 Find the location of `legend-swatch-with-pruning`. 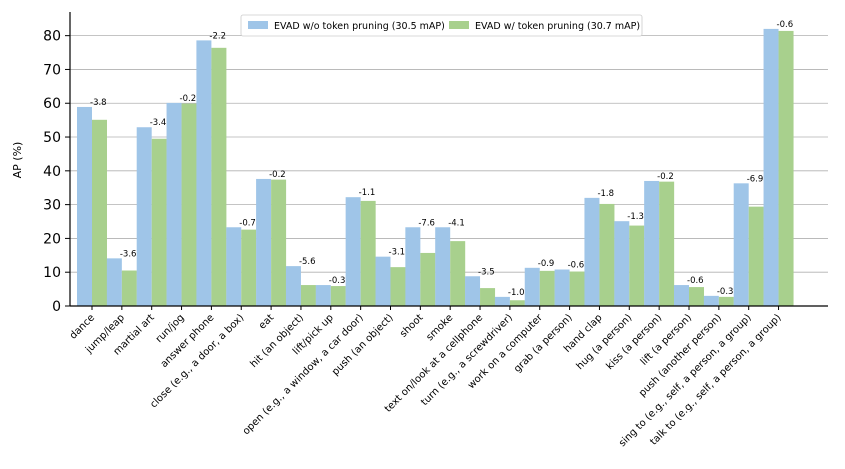

legend-swatch-with-pruning is located at coordinates (459, 25).